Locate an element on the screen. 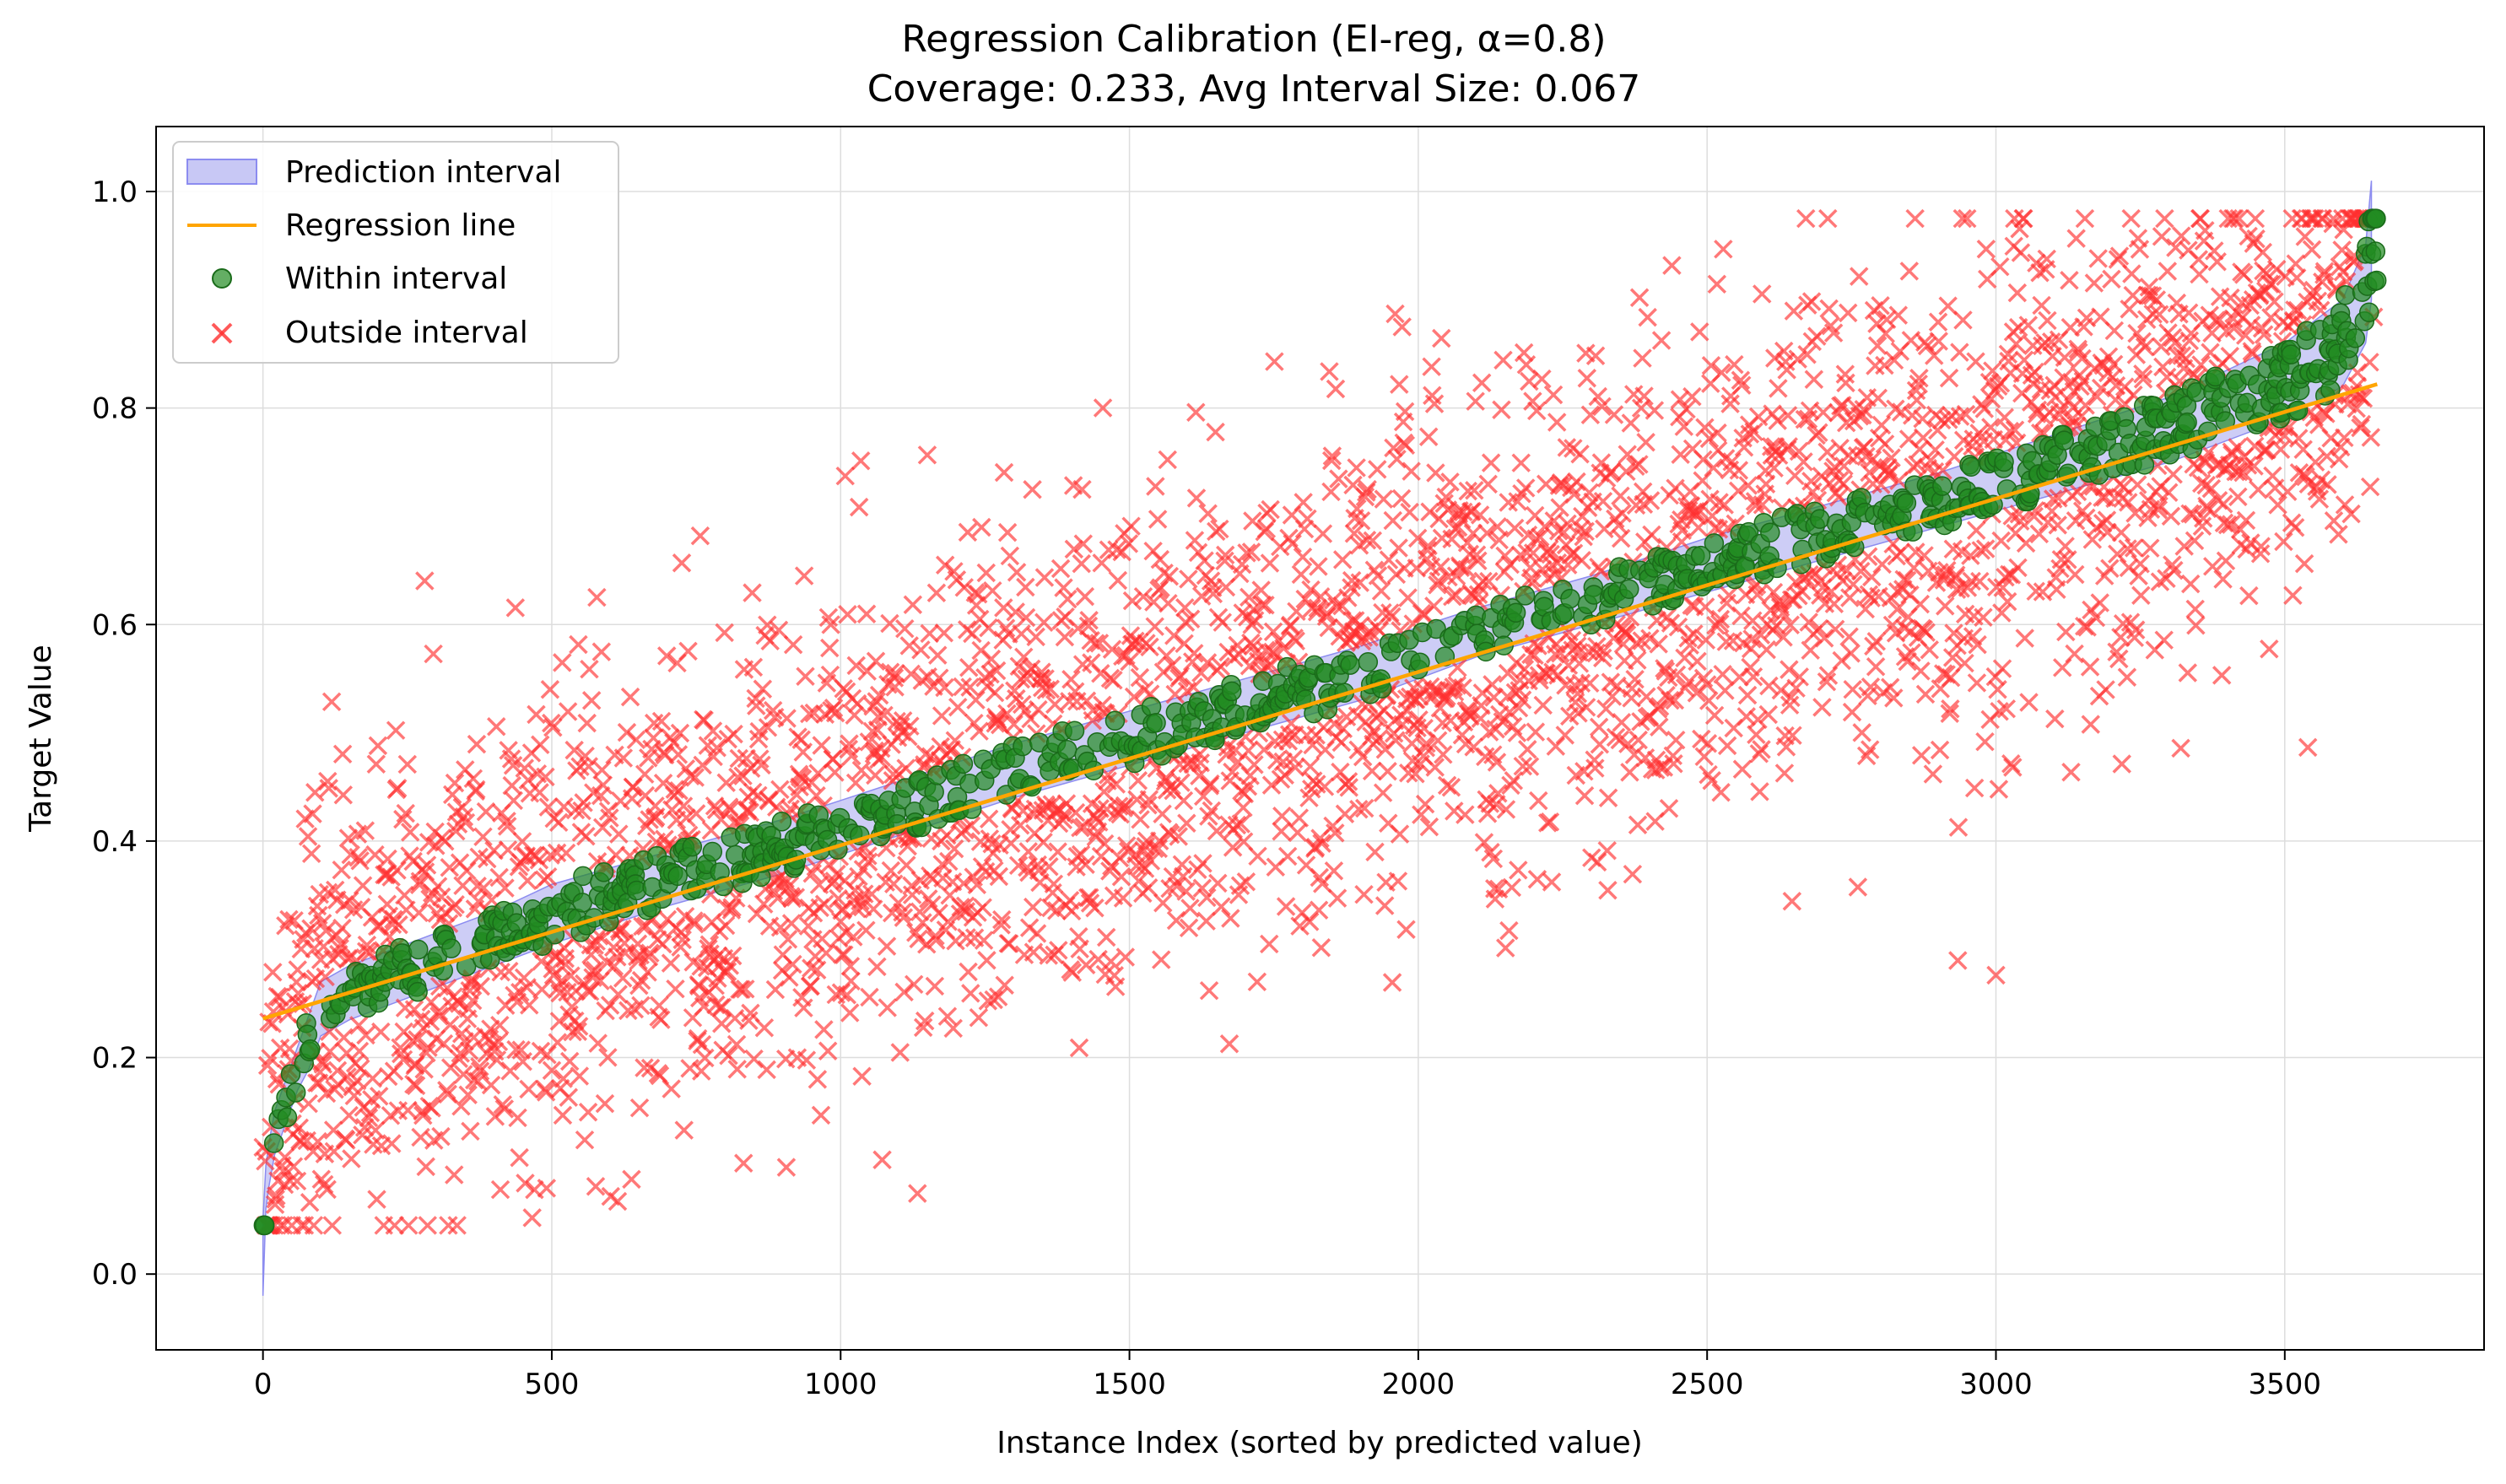 Image resolution: width=2506 pixels, height=1484 pixels. x-tick-label: 3000 is located at coordinates (1996, 1384).